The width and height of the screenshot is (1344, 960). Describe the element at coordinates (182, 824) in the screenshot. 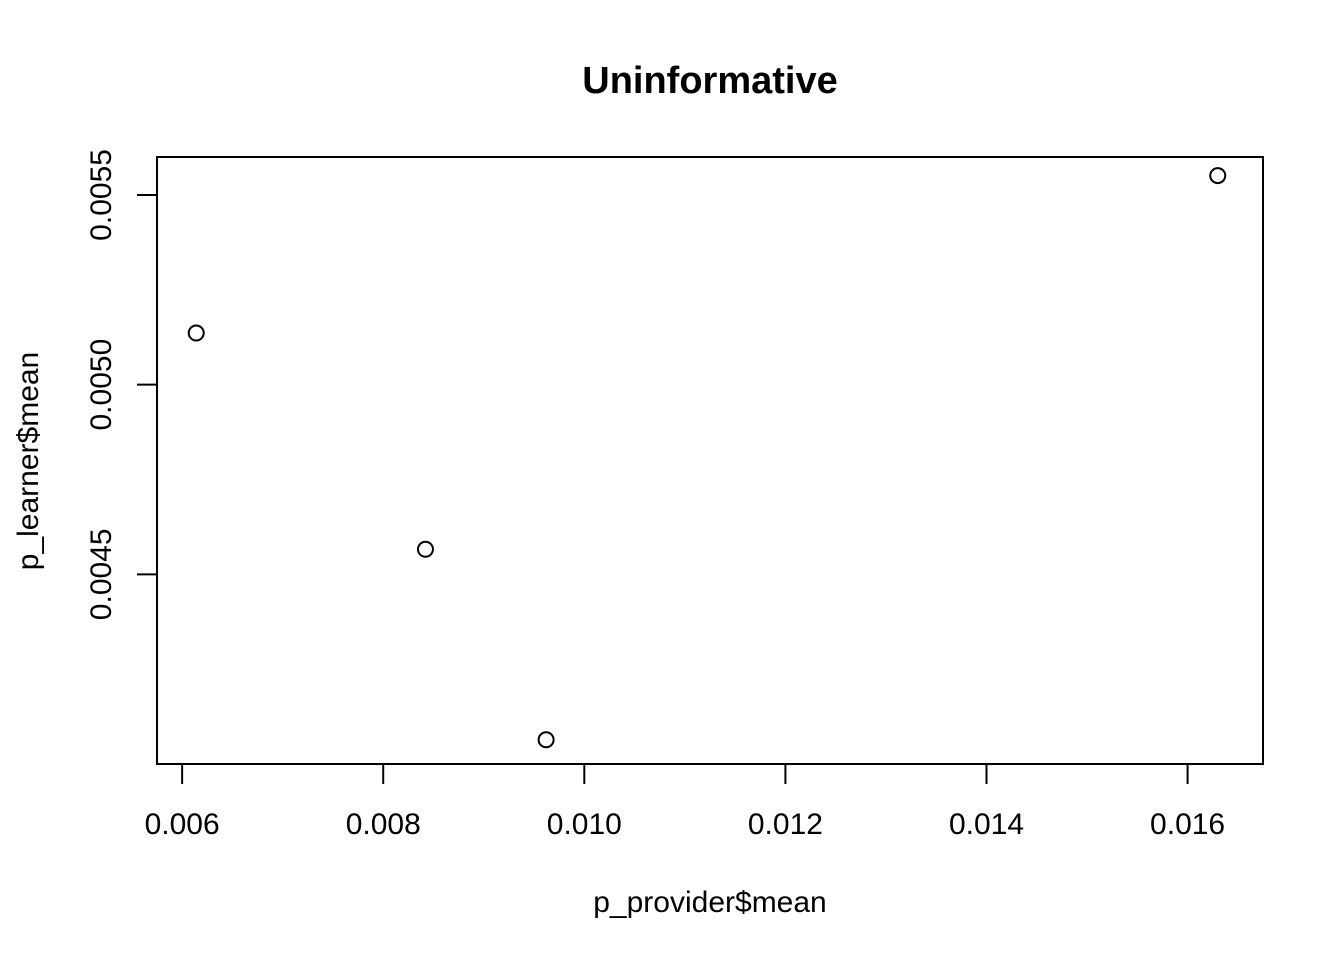

I see `x-tick-label: 0.006` at that location.